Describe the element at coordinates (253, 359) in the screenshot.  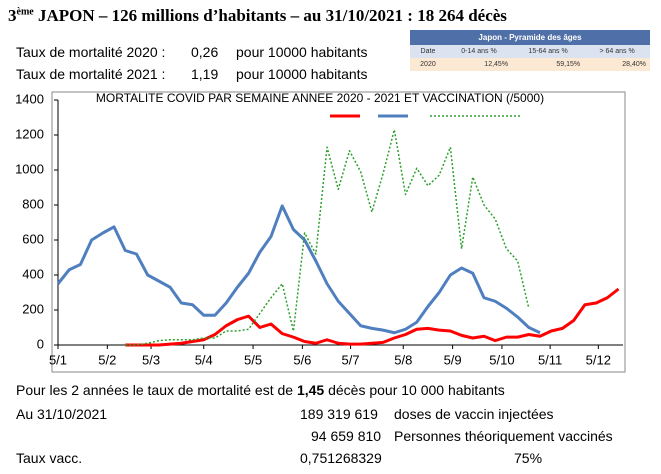
I see `x-tick-label: 5/5` at that location.